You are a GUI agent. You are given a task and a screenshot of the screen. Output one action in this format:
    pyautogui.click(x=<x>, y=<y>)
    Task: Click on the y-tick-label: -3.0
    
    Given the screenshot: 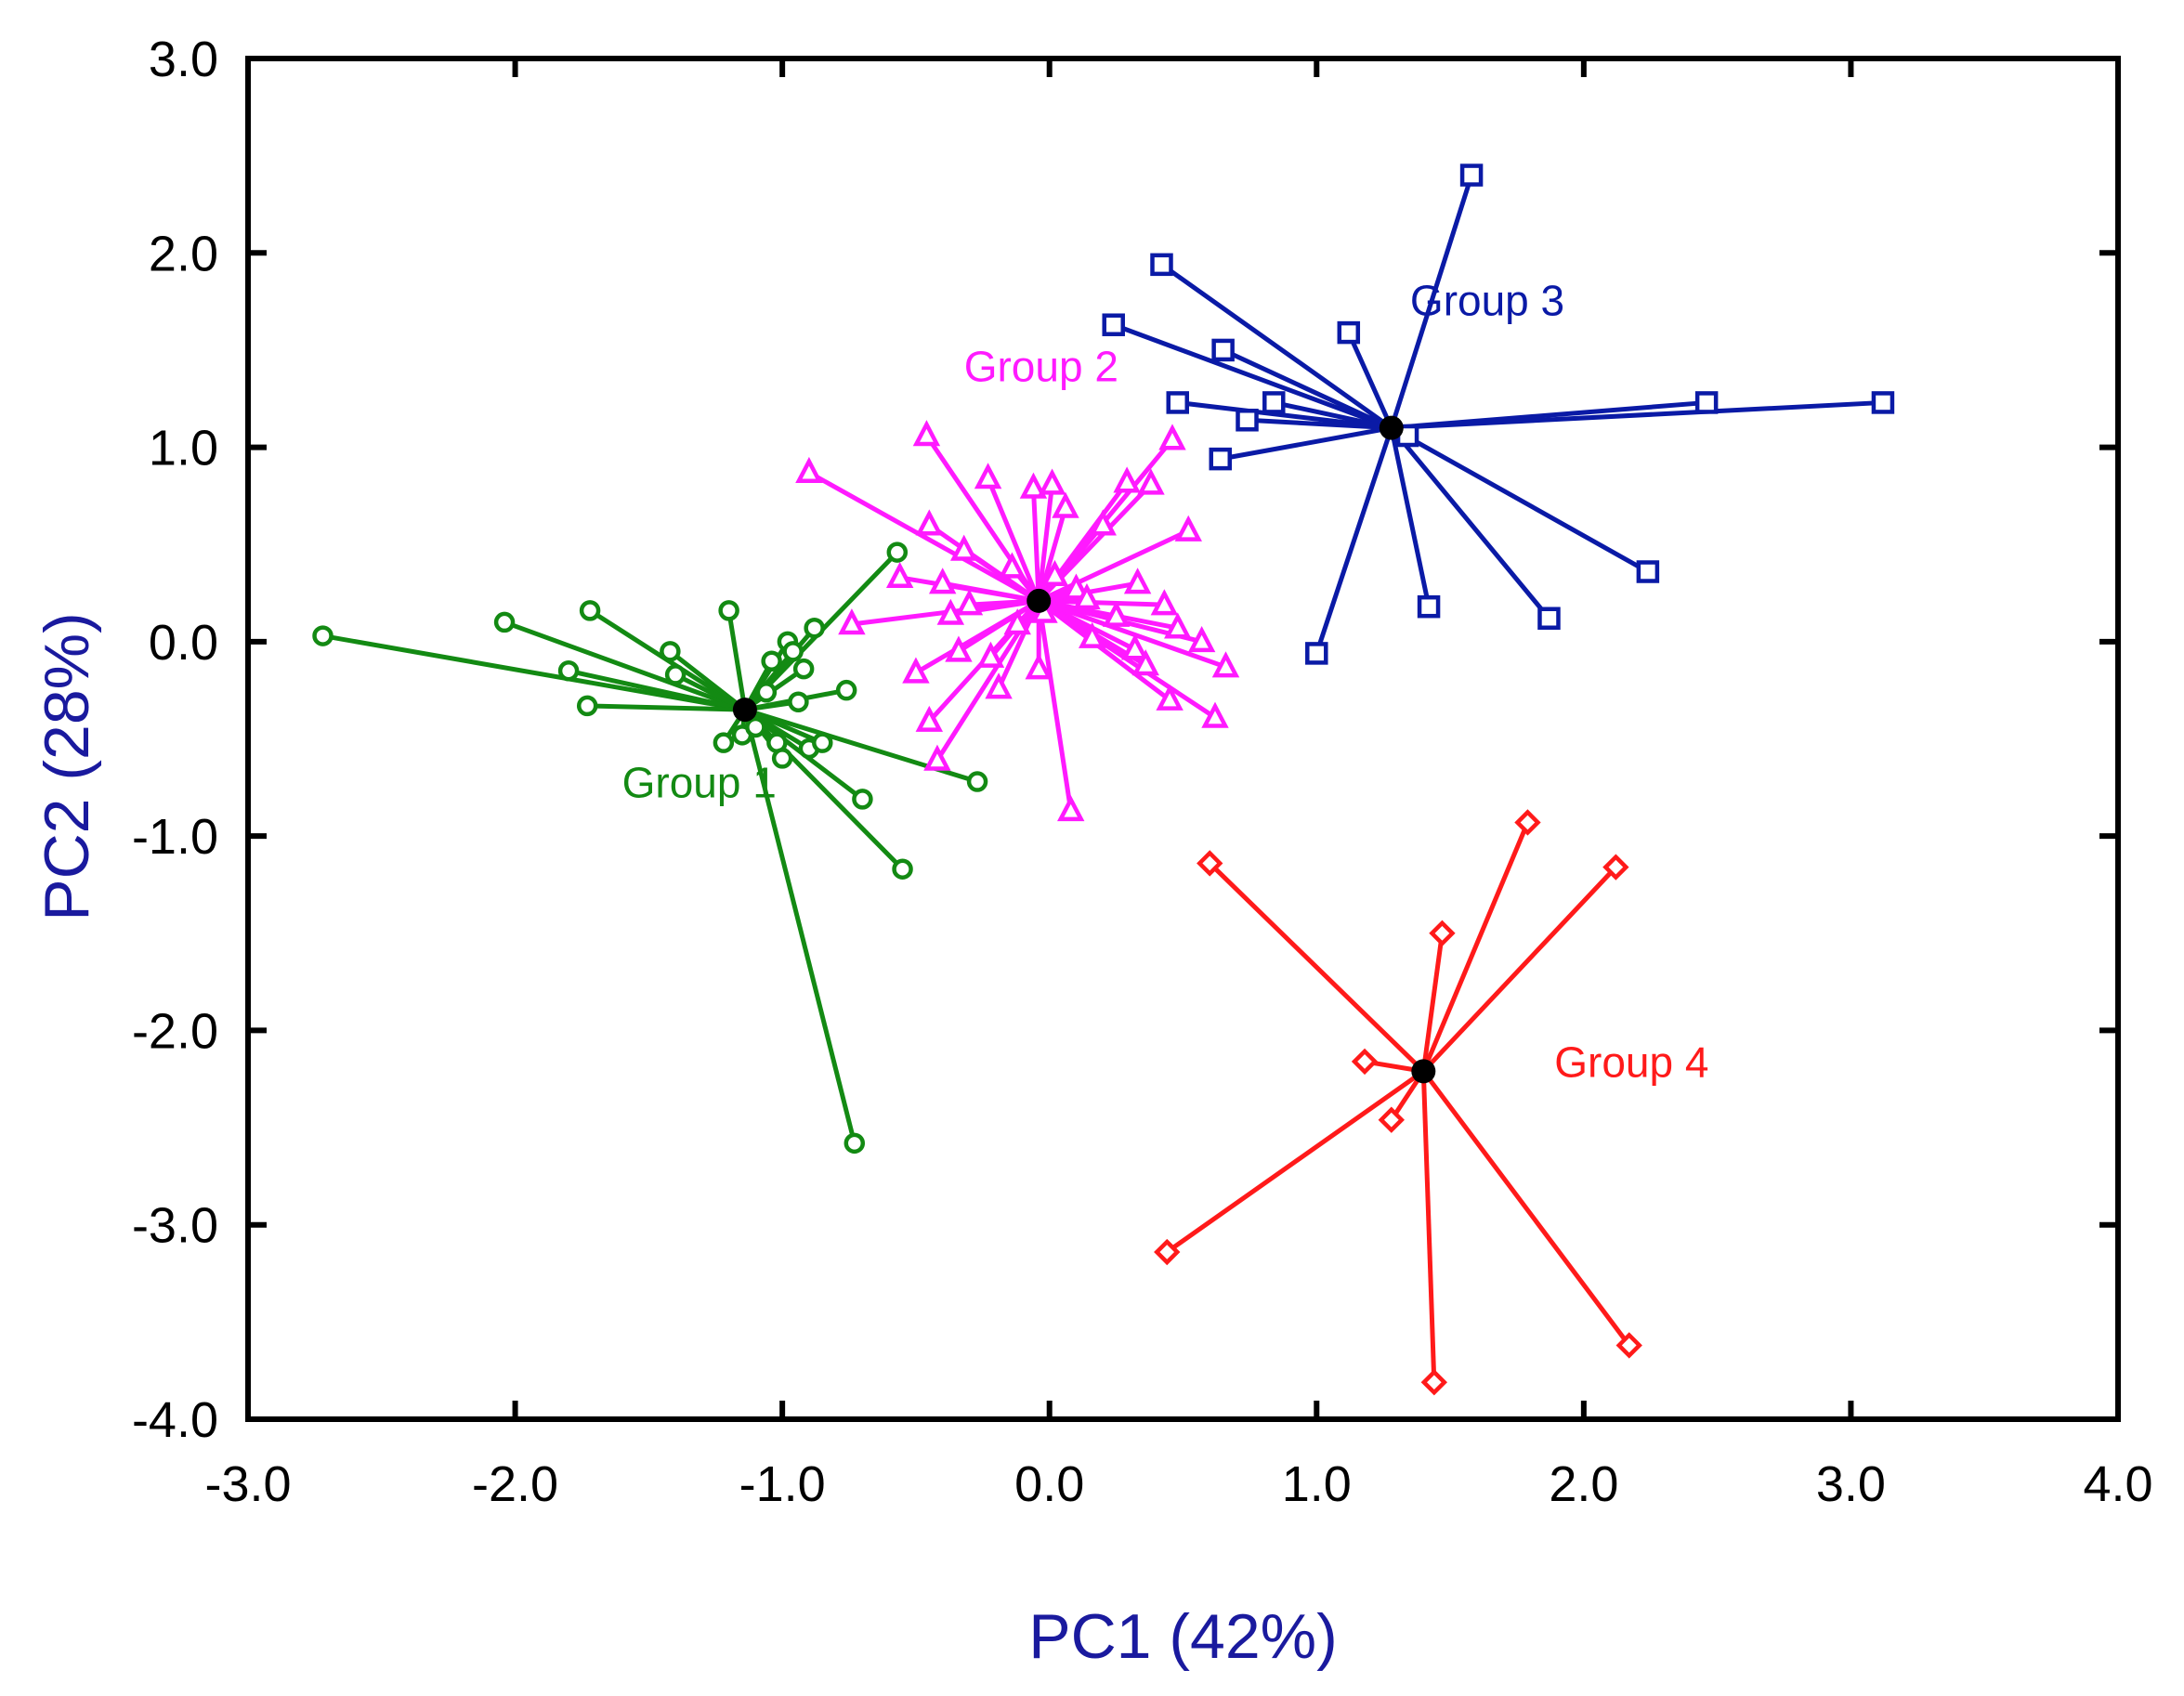 What is the action you would take?
    pyautogui.click(x=175, y=1226)
    